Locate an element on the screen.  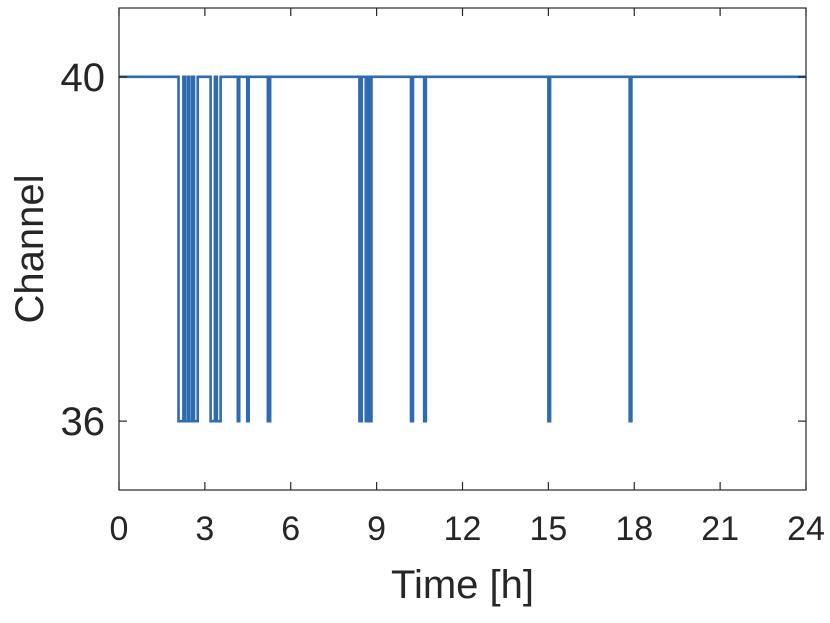
x-axis-title: Time [h] is located at coordinates (462, 585).